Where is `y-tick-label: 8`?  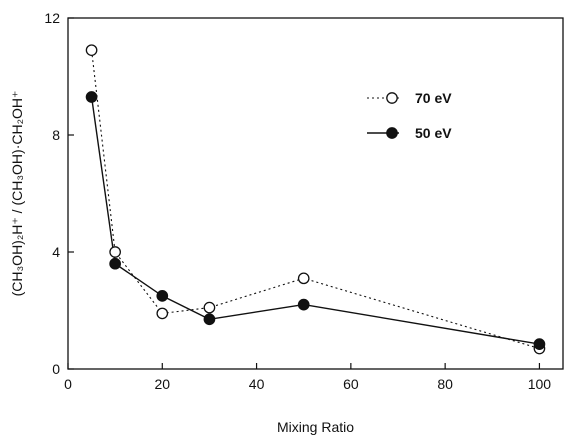
y-tick-label: 8 is located at coordinates (56, 135).